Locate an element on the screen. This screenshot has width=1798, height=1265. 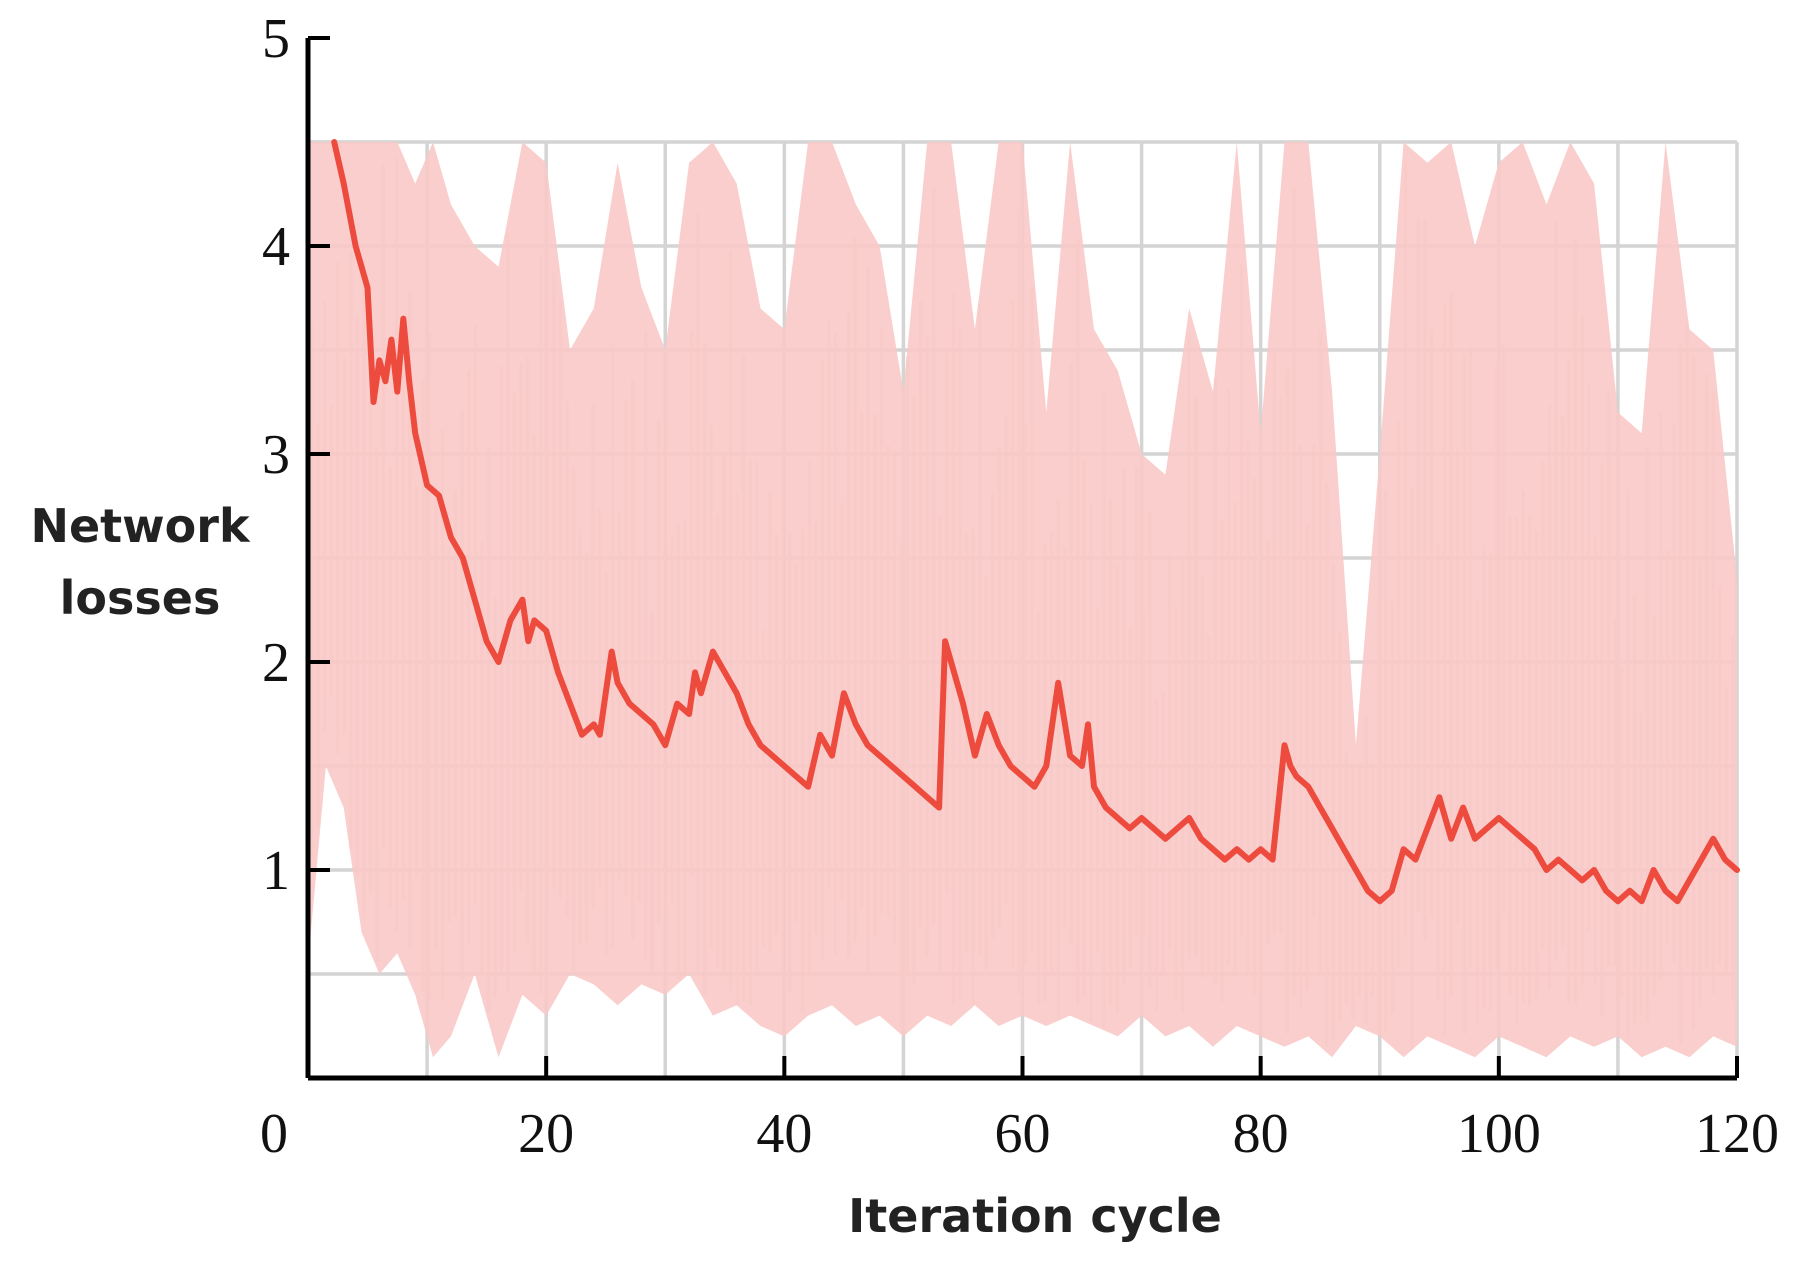
y-tick-label: 1 is located at coordinates (276, 871).